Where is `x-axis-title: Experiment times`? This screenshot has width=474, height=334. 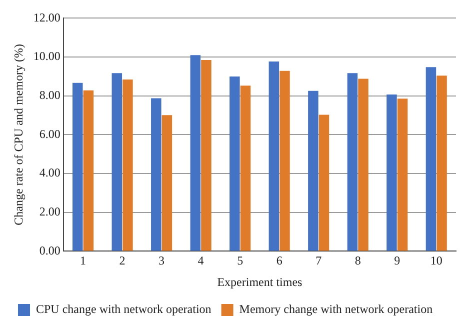
x-axis-title: Experiment times is located at coordinates (260, 281).